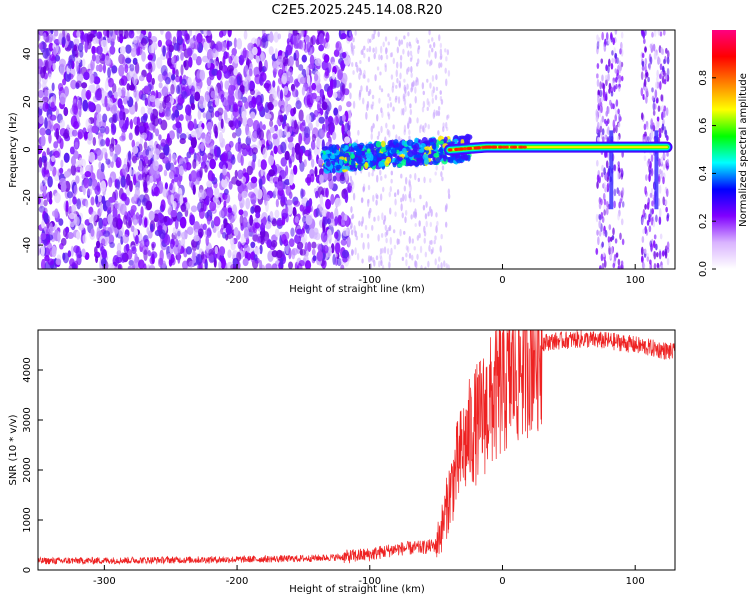 Image resolution: width=750 pixels, height=600 pixels. I want to click on signal-band, so click(496, 153).